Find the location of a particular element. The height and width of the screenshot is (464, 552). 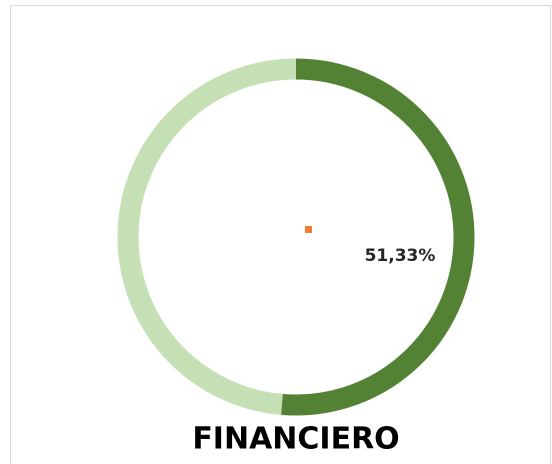

data-label: 51,33% is located at coordinates (400, 256).